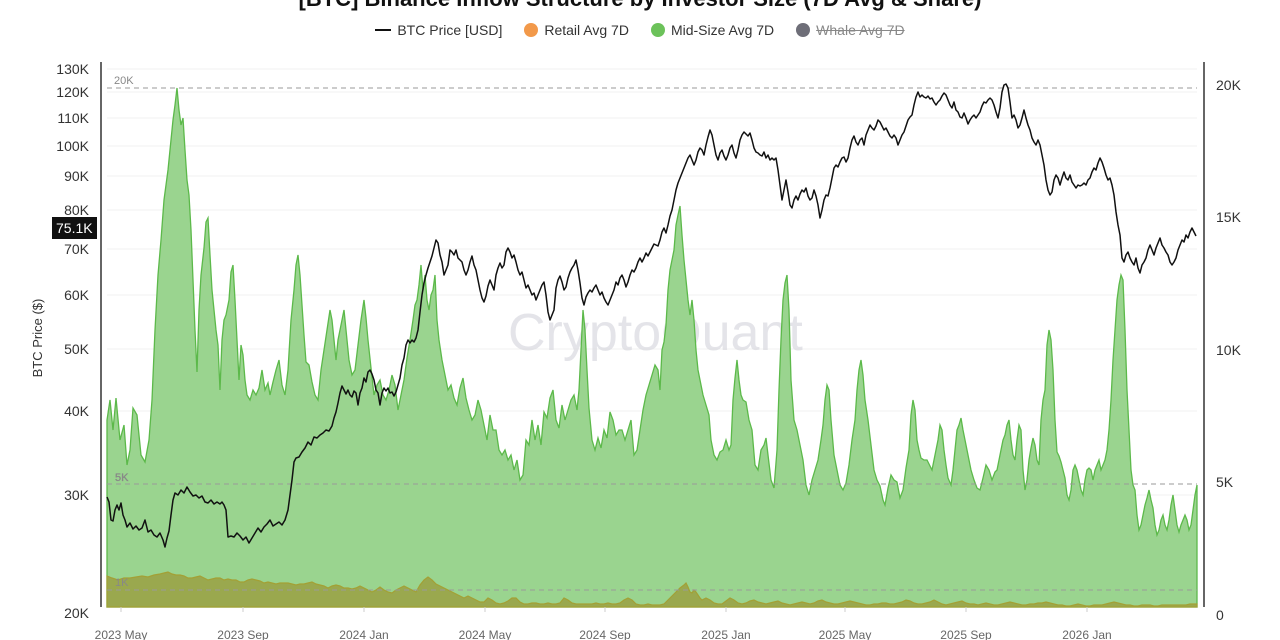  What do you see at coordinates (966, 634) in the screenshot?
I see `svg-text: 2025 Sep` at bounding box center [966, 634].